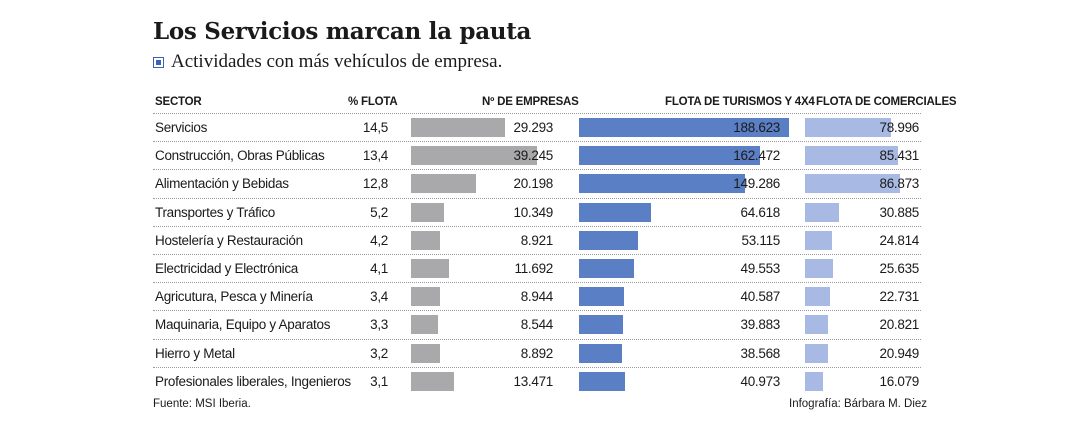 Image resolution: width=1067 pixels, height=443 pixels. What do you see at coordinates (740, 102) in the screenshot?
I see `header-turismos: FLOTA DE TURISMOS Y 4X4` at bounding box center [740, 102].